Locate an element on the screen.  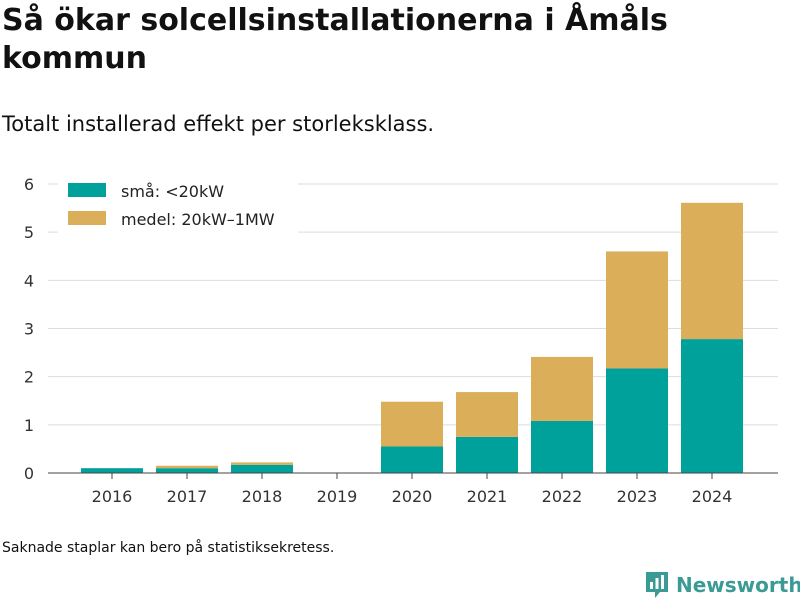
bar-medium-2017 is located at coordinates (187, 467).